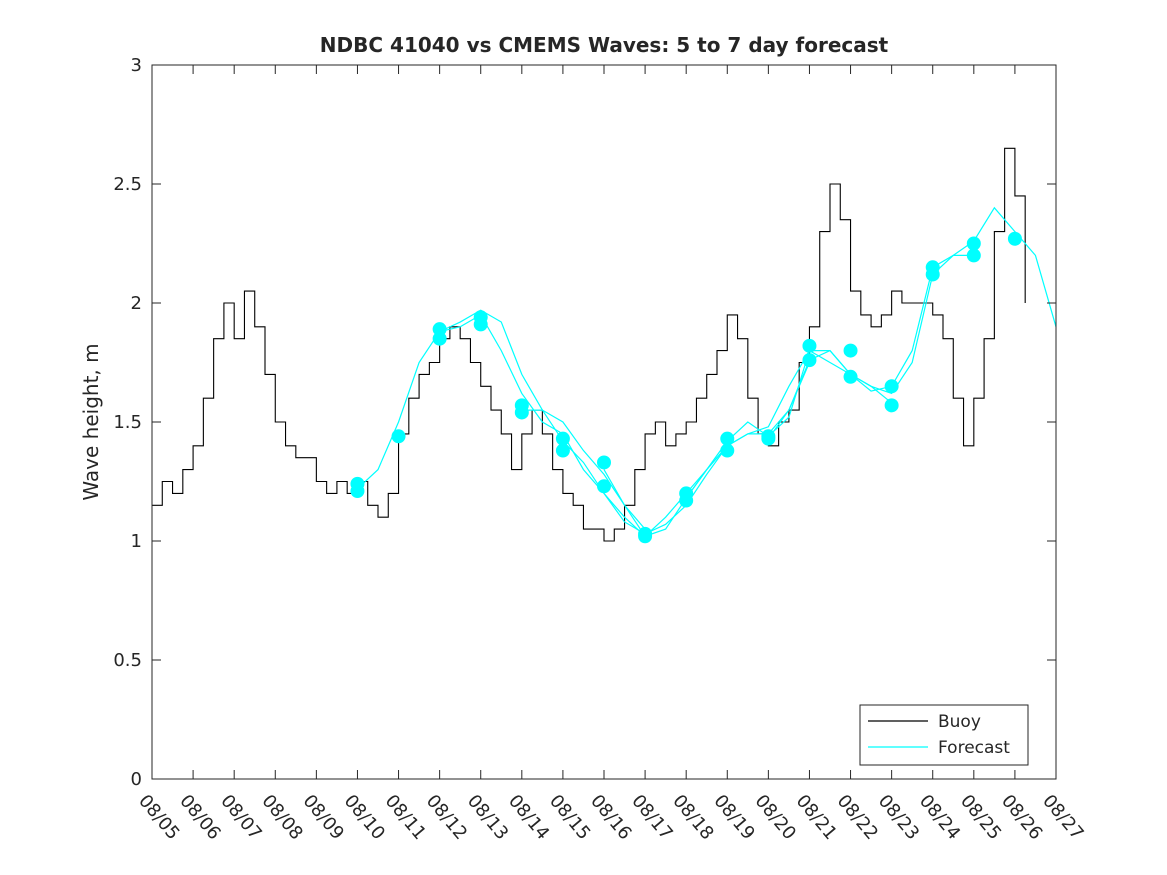 This screenshot has width=1167, height=875. I want to click on legend: Buoy Forecast, so click(944, 735).